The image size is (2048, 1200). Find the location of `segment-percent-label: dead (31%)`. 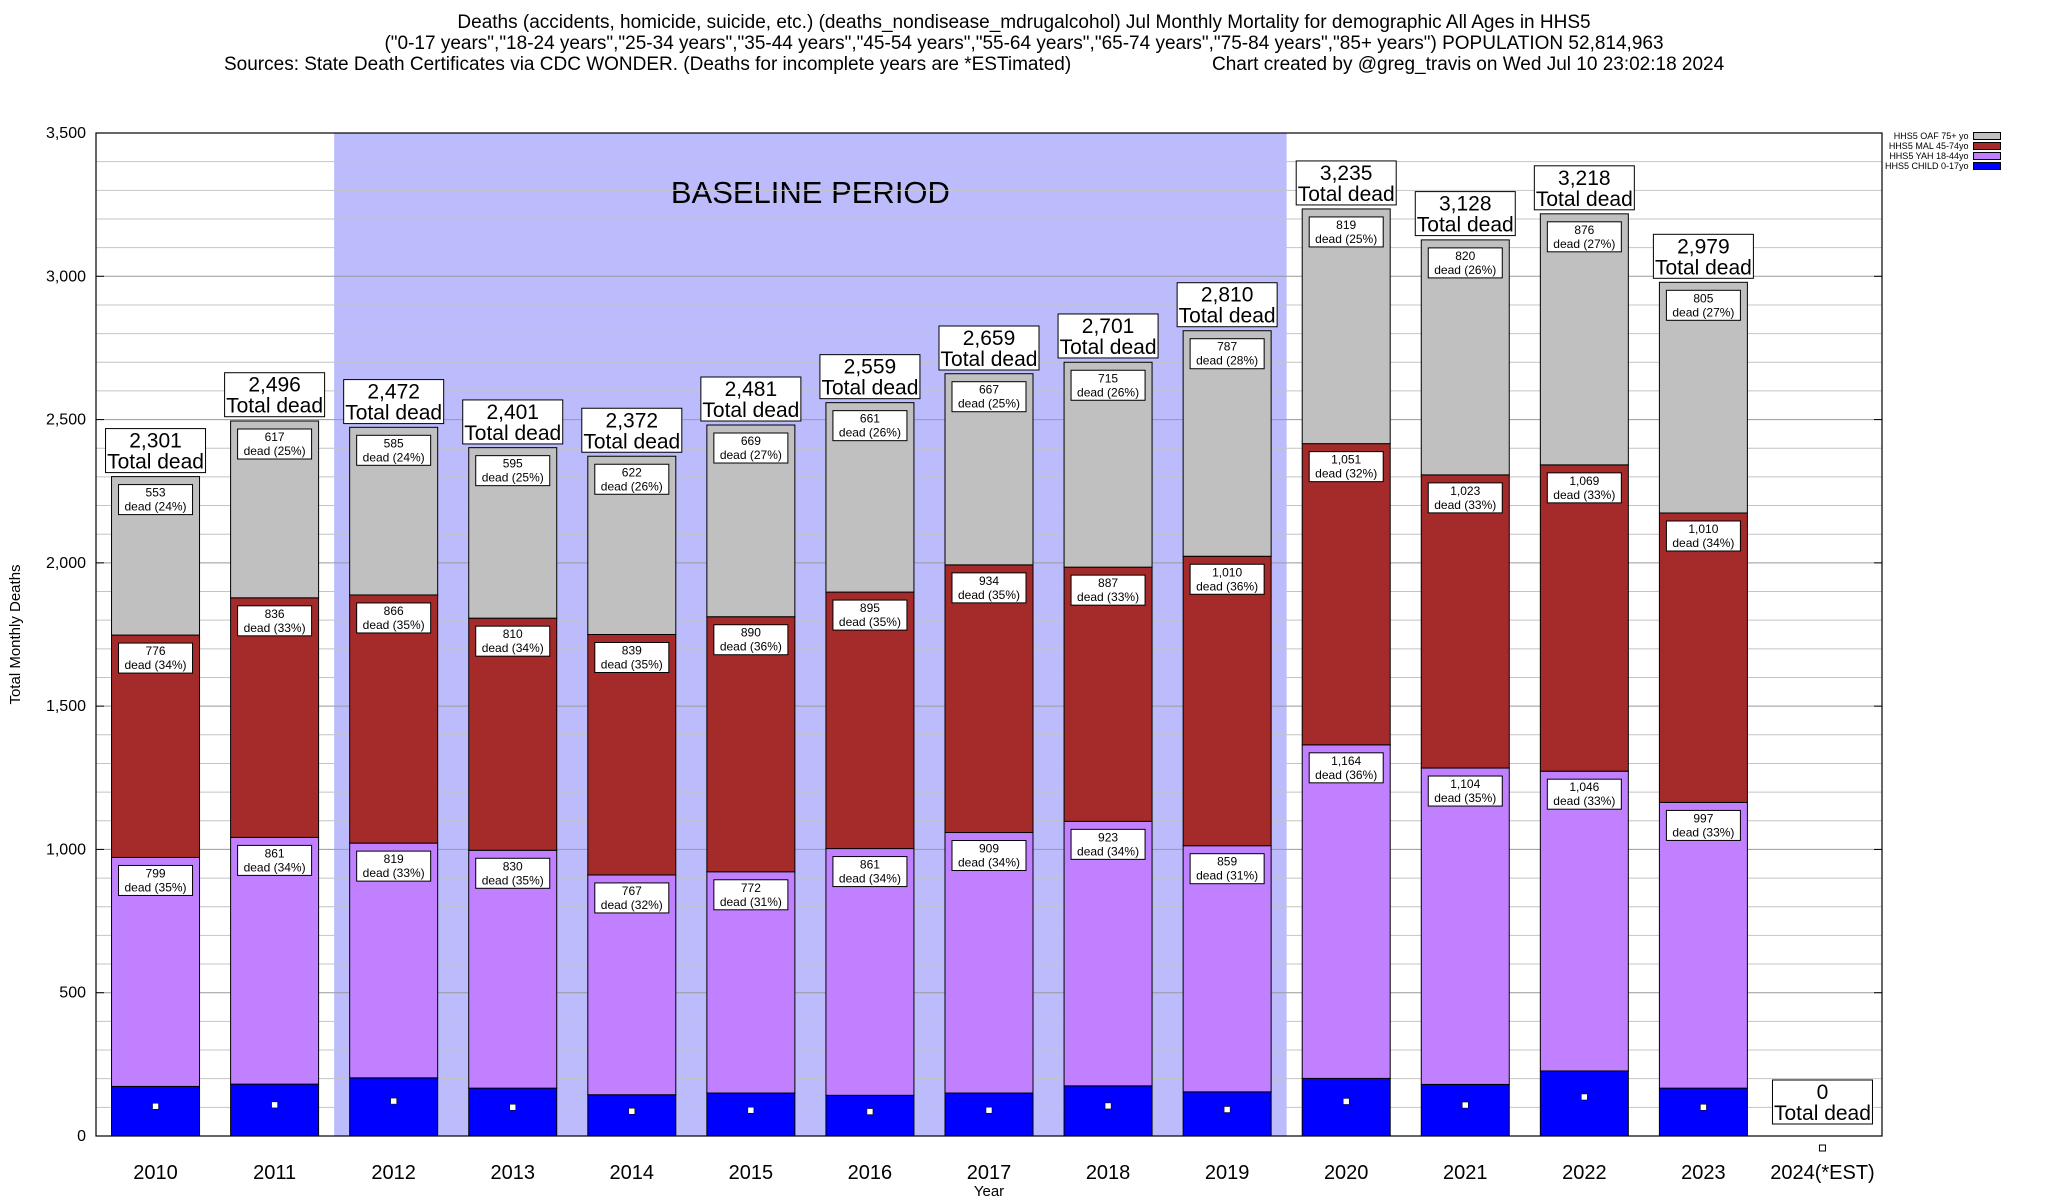

segment-percent-label: dead (31%) is located at coordinates (1227, 876).